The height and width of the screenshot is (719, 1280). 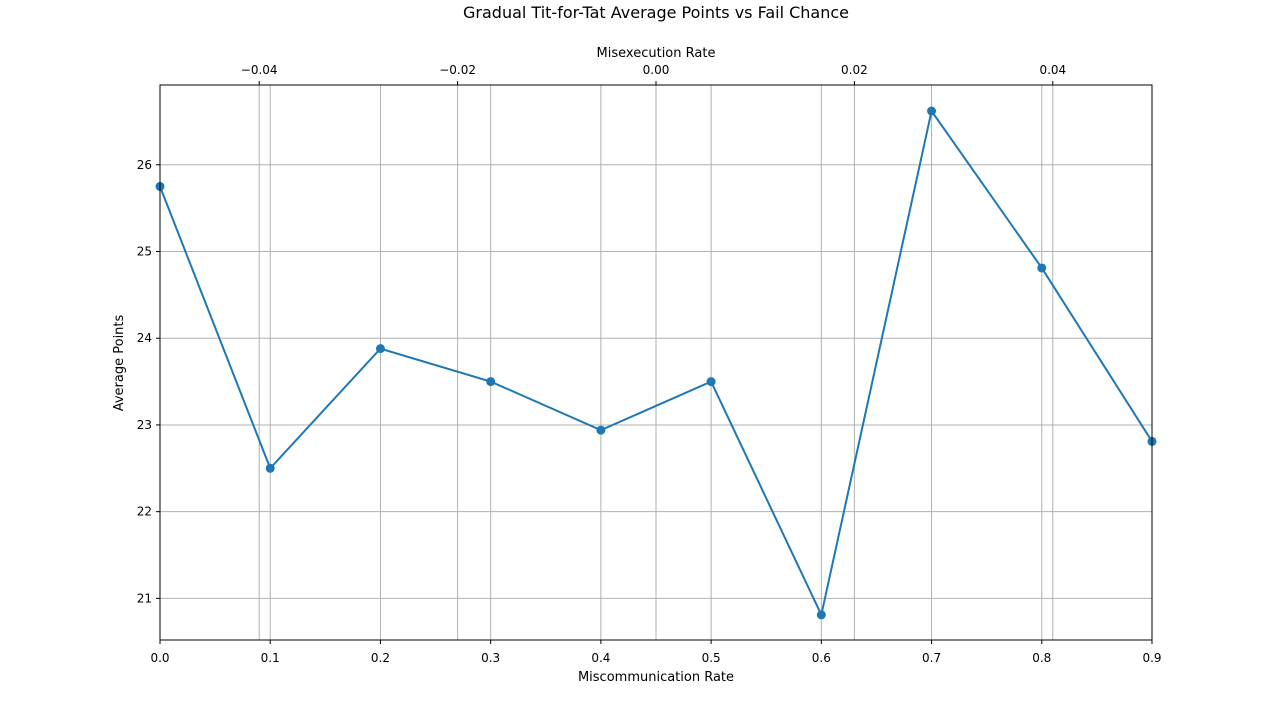 I want to click on x-axis-label: Miscommunication Rate, so click(x=656, y=677).